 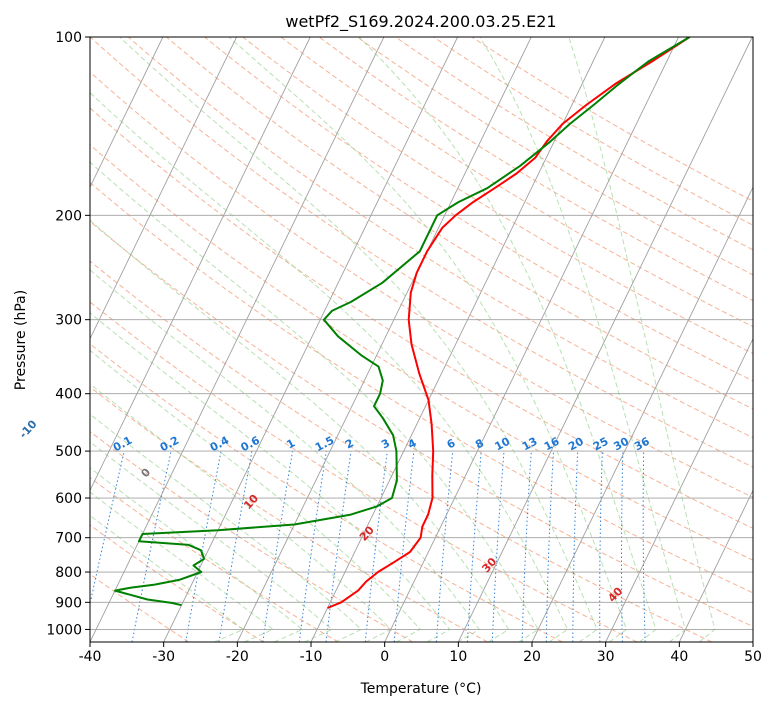 What do you see at coordinates (68, 38) in the screenshot?
I see `y-tick-label: 100` at bounding box center [68, 38].